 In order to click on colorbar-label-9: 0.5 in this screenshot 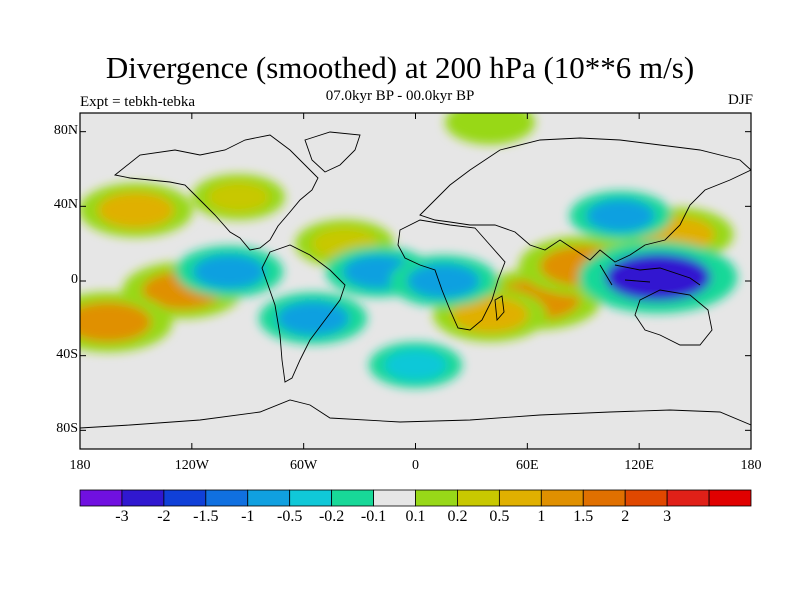, I will do `click(499, 516)`.